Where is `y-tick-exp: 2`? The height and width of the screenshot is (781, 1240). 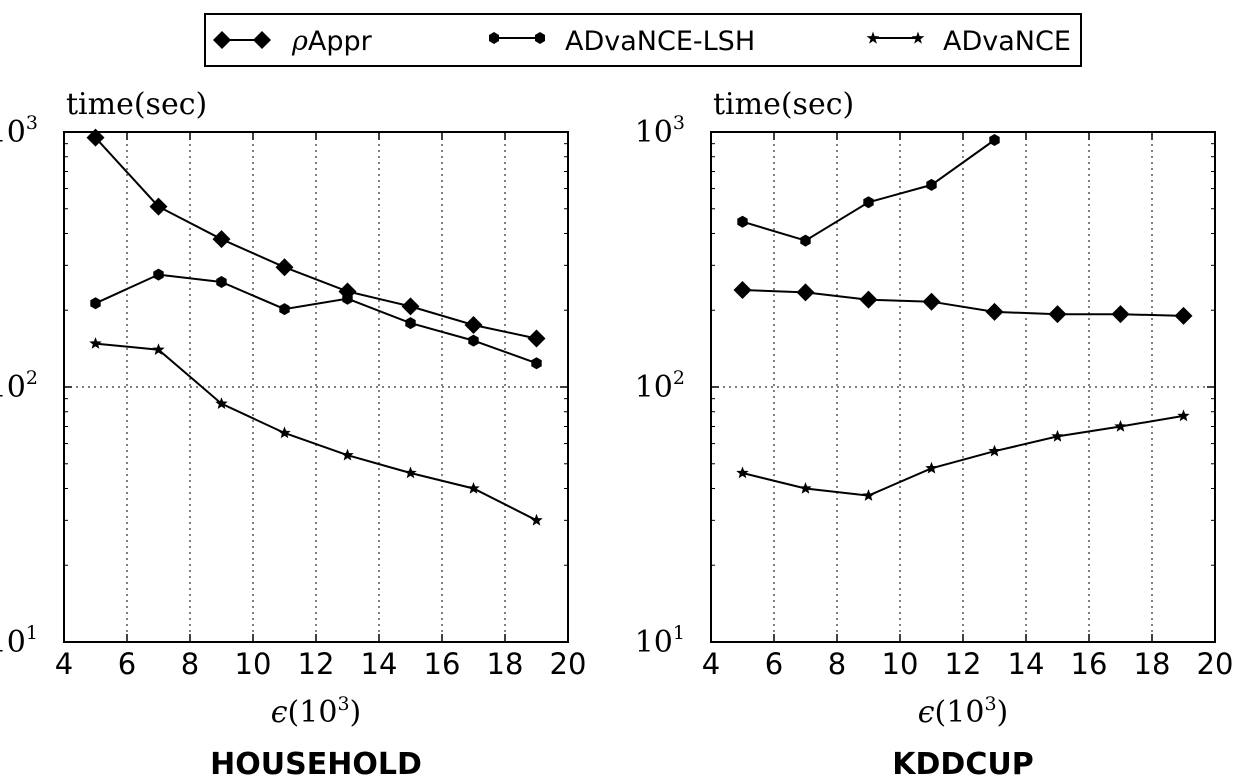
y-tick-exp: 2 is located at coordinates (679, 378).